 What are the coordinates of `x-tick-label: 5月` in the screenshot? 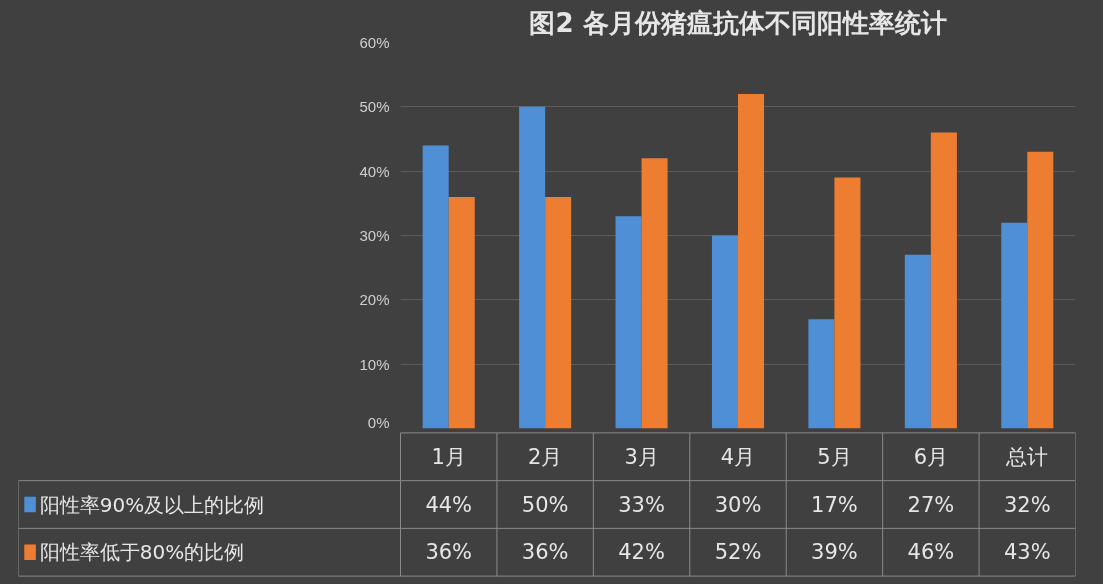 It's located at (834, 456).